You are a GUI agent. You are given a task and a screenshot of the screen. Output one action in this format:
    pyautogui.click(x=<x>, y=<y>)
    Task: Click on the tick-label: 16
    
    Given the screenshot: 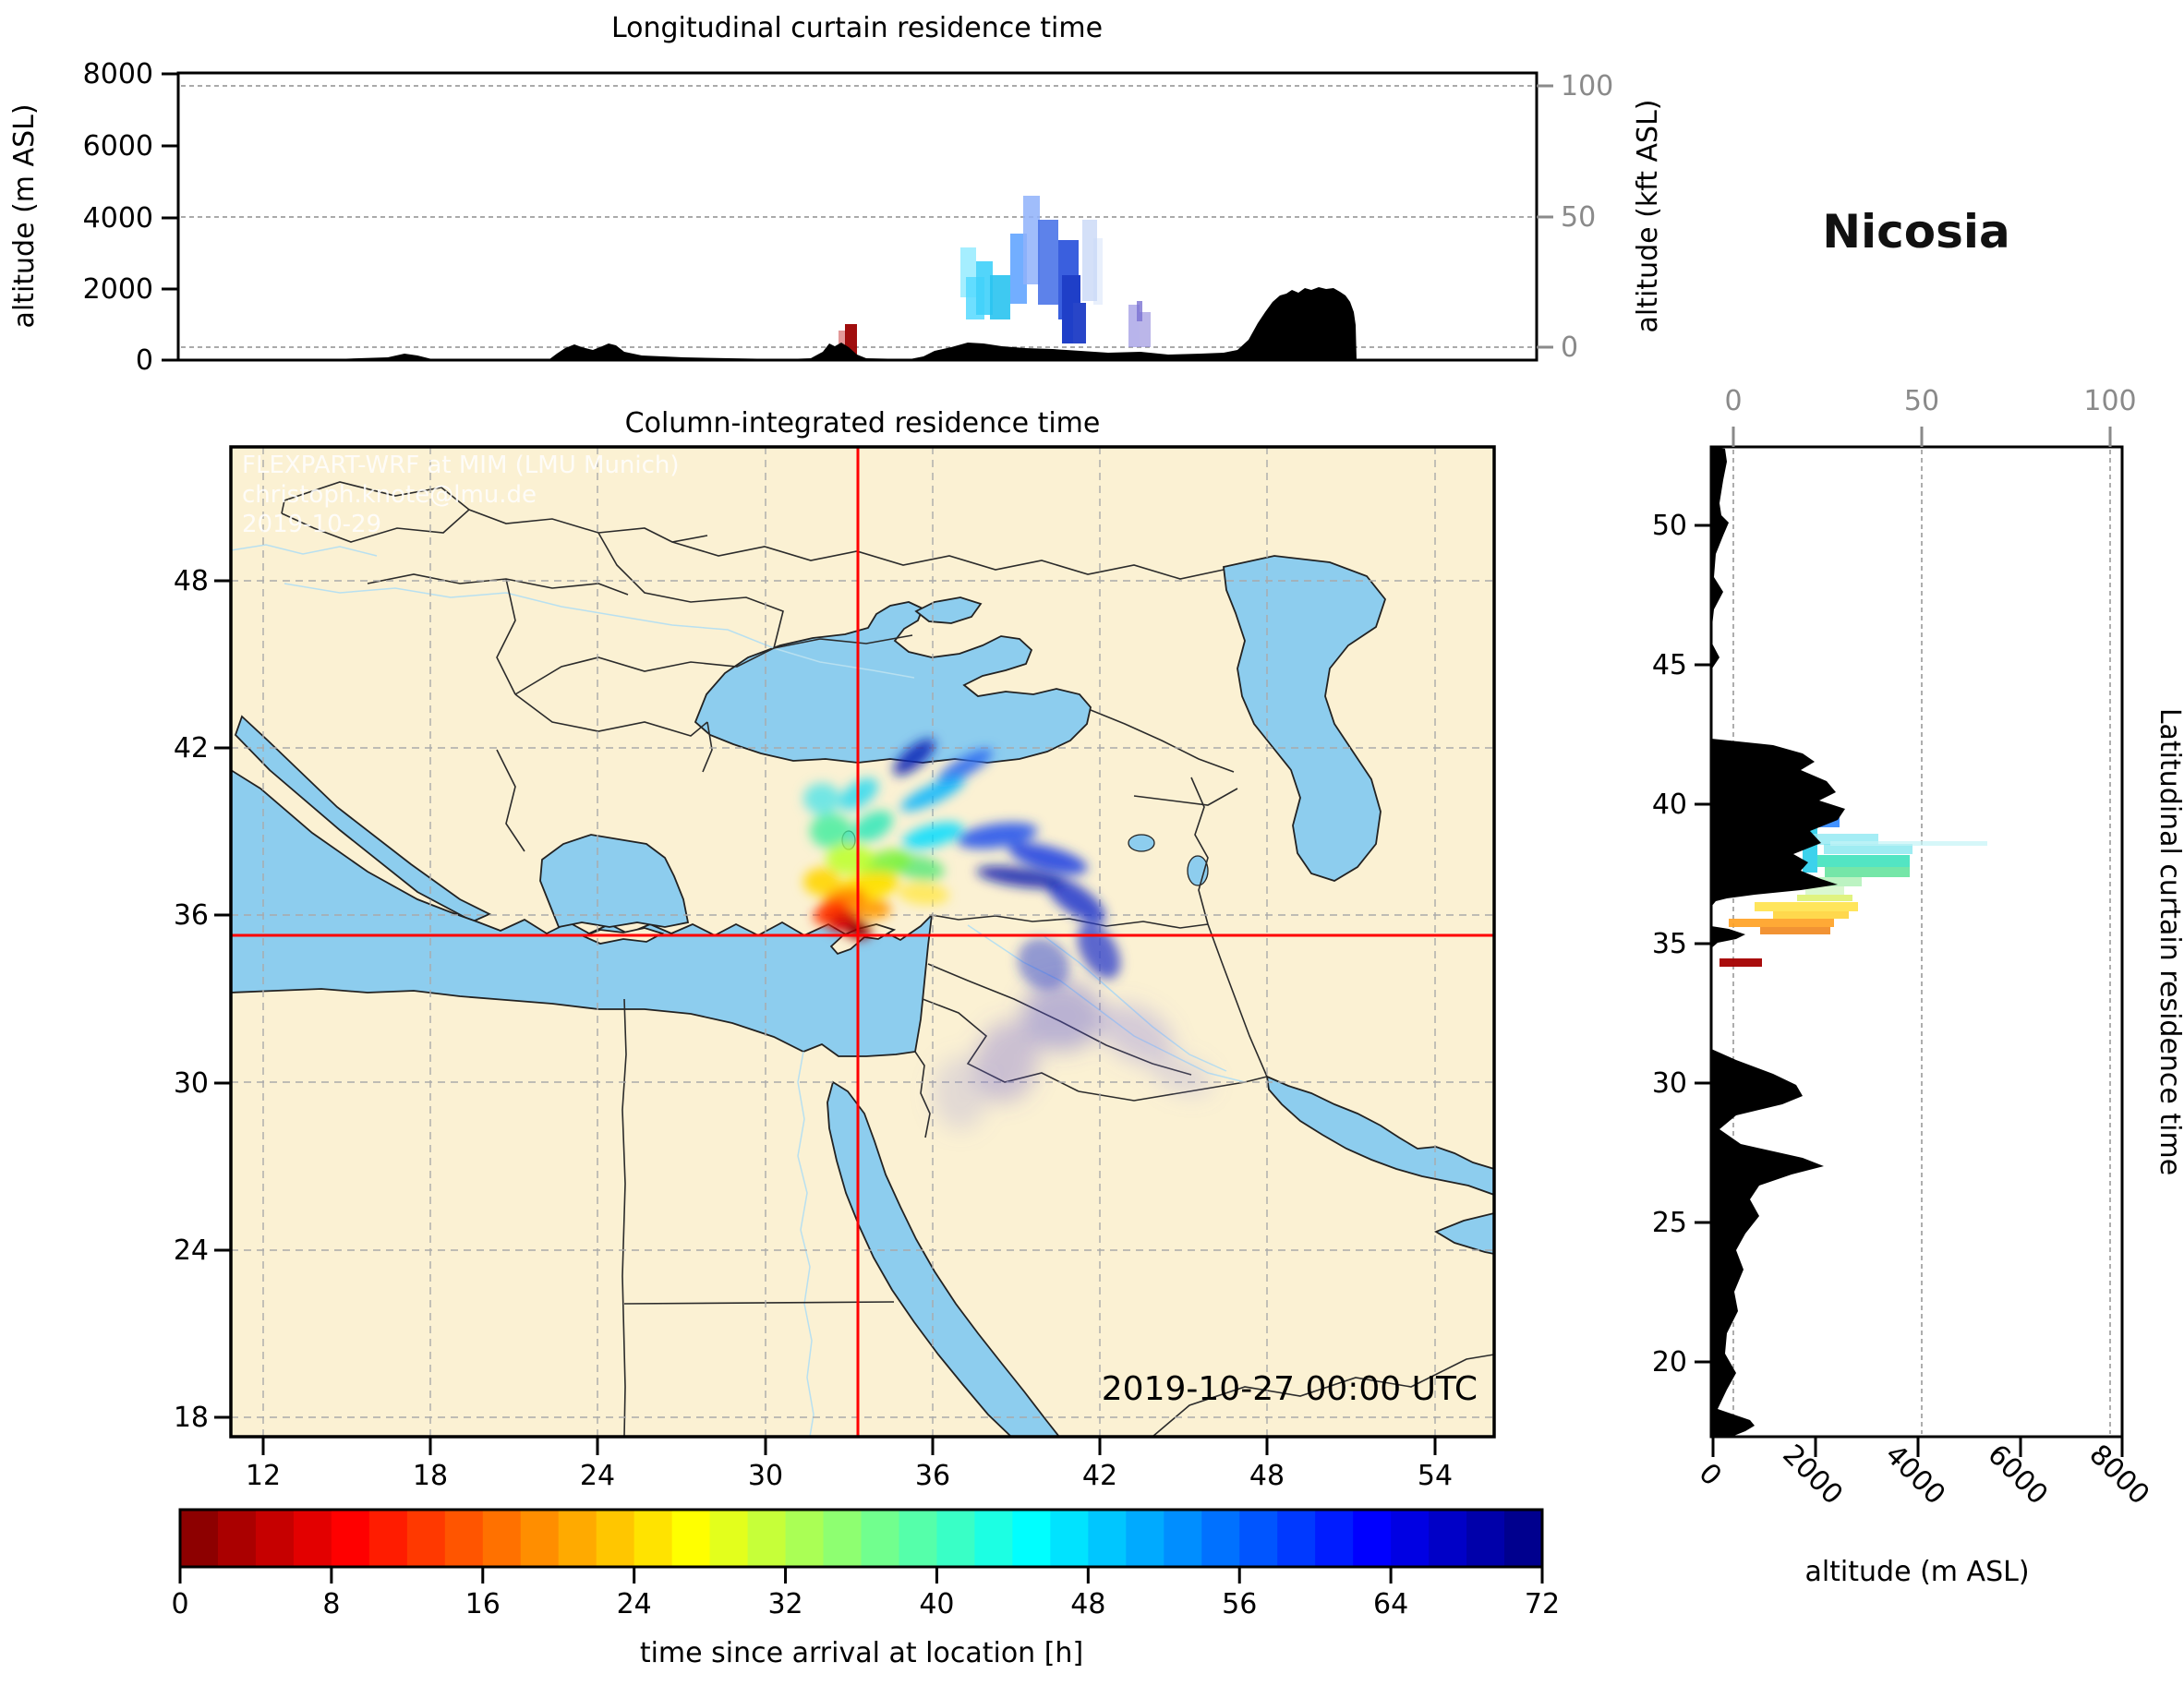 What is the action you would take?
    pyautogui.click(x=483, y=1604)
    